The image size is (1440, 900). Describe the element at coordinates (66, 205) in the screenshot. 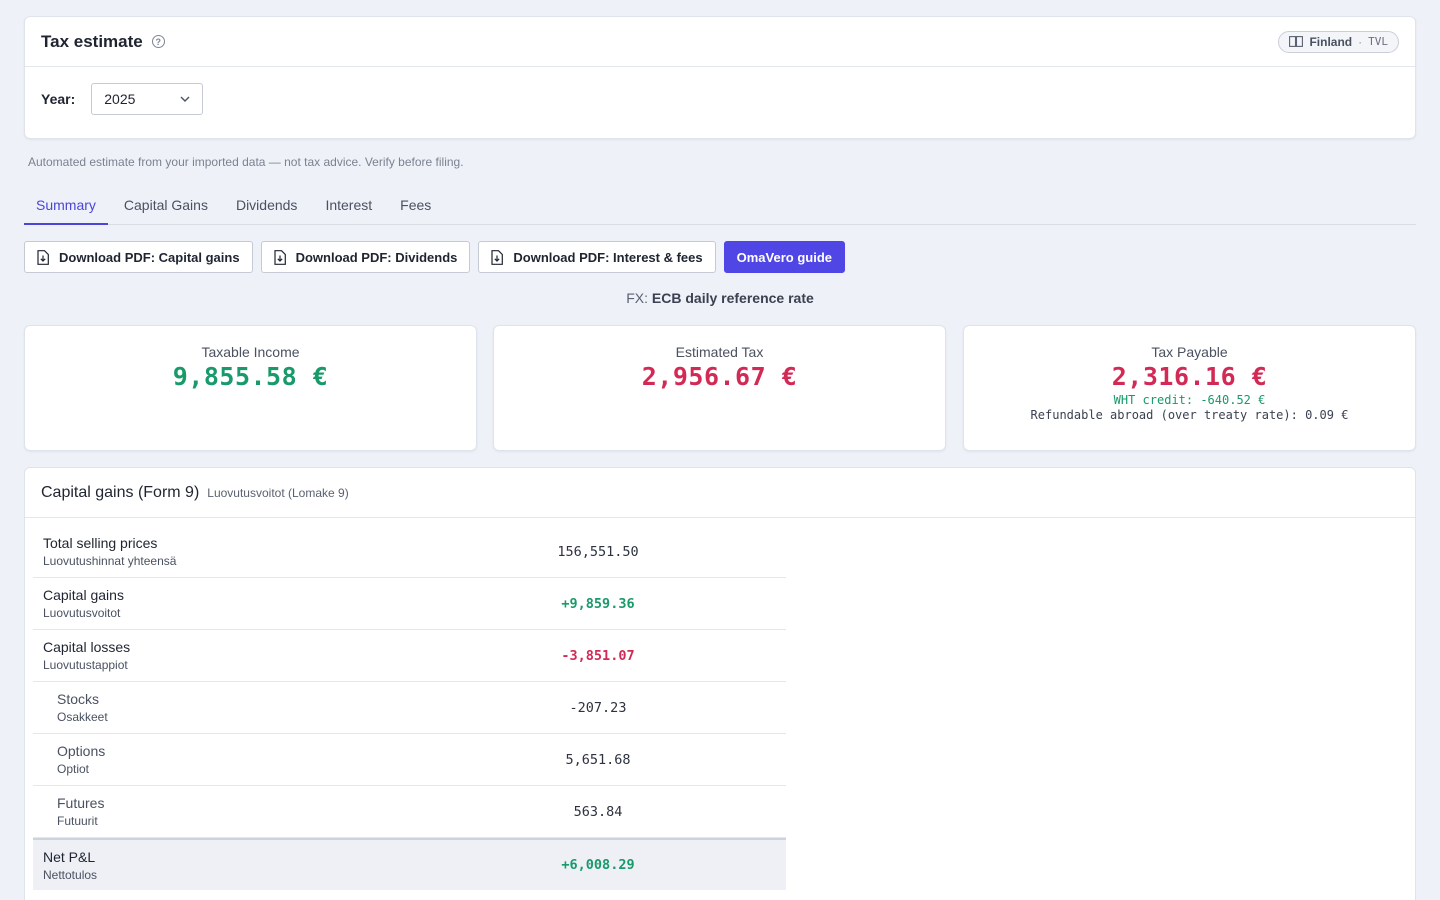

I see `tab-summary: Summary` at that location.